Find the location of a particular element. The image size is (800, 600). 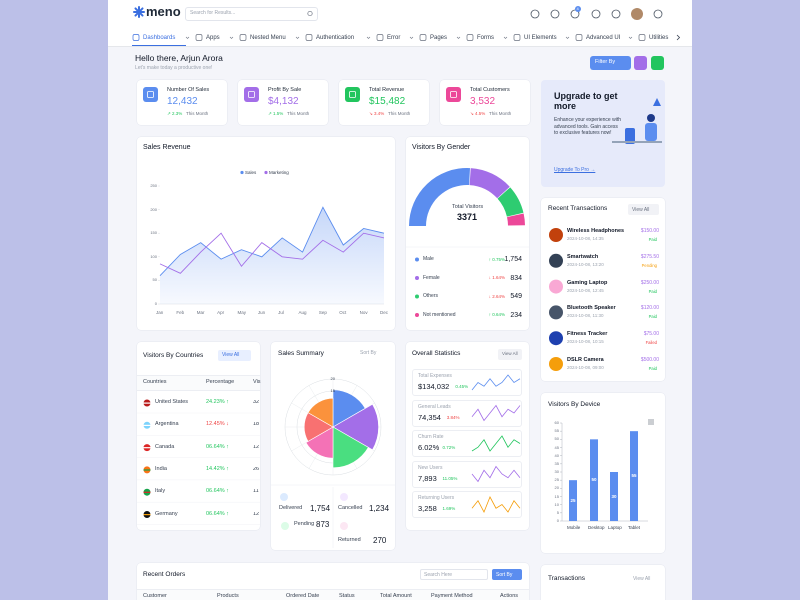

y-tick-label: 10 is located at coordinates (556, 504).